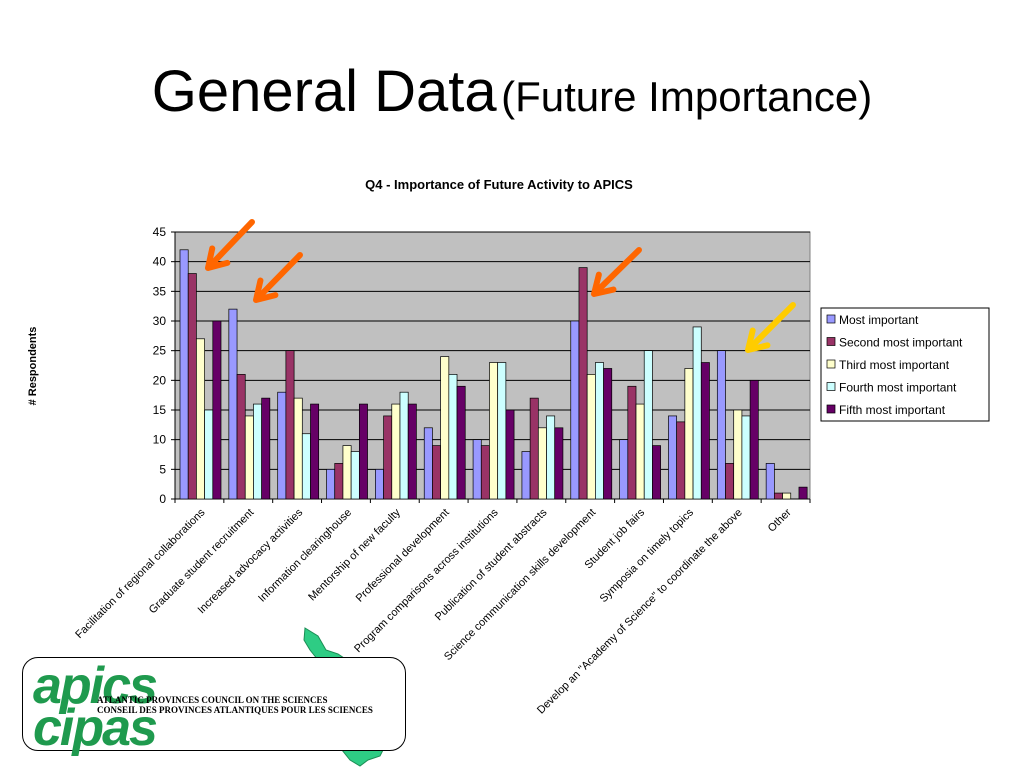  What do you see at coordinates (892, 410) in the screenshot?
I see `legend-label: Fifth most important` at bounding box center [892, 410].